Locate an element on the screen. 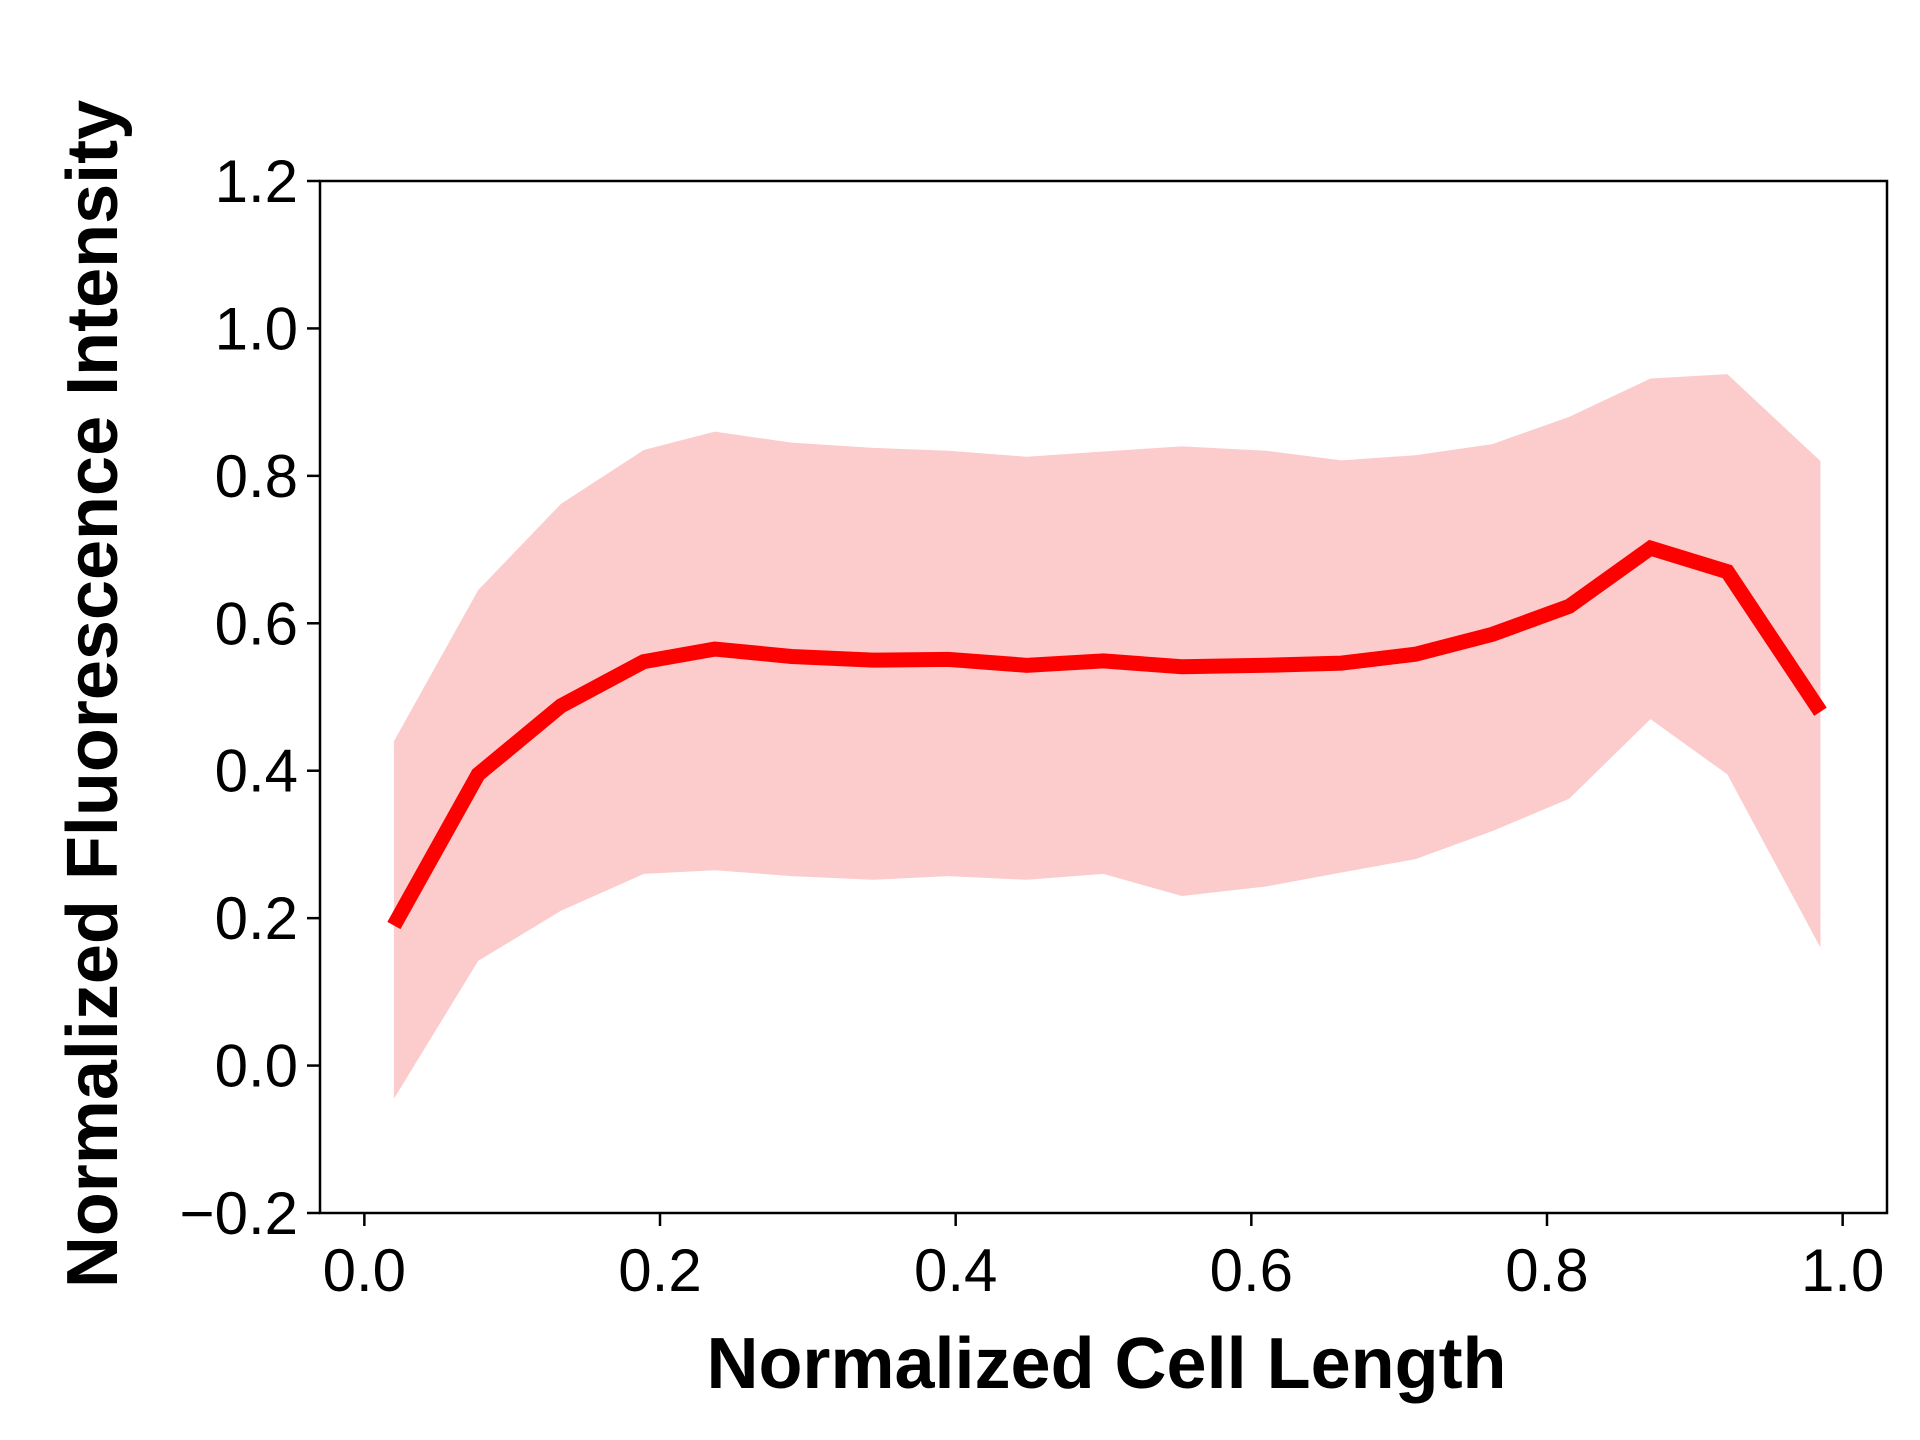  x-axis-ticks: 0.0 0.2 0.4 0.6 0.8 1.0 is located at coordinates (1103, 1258).